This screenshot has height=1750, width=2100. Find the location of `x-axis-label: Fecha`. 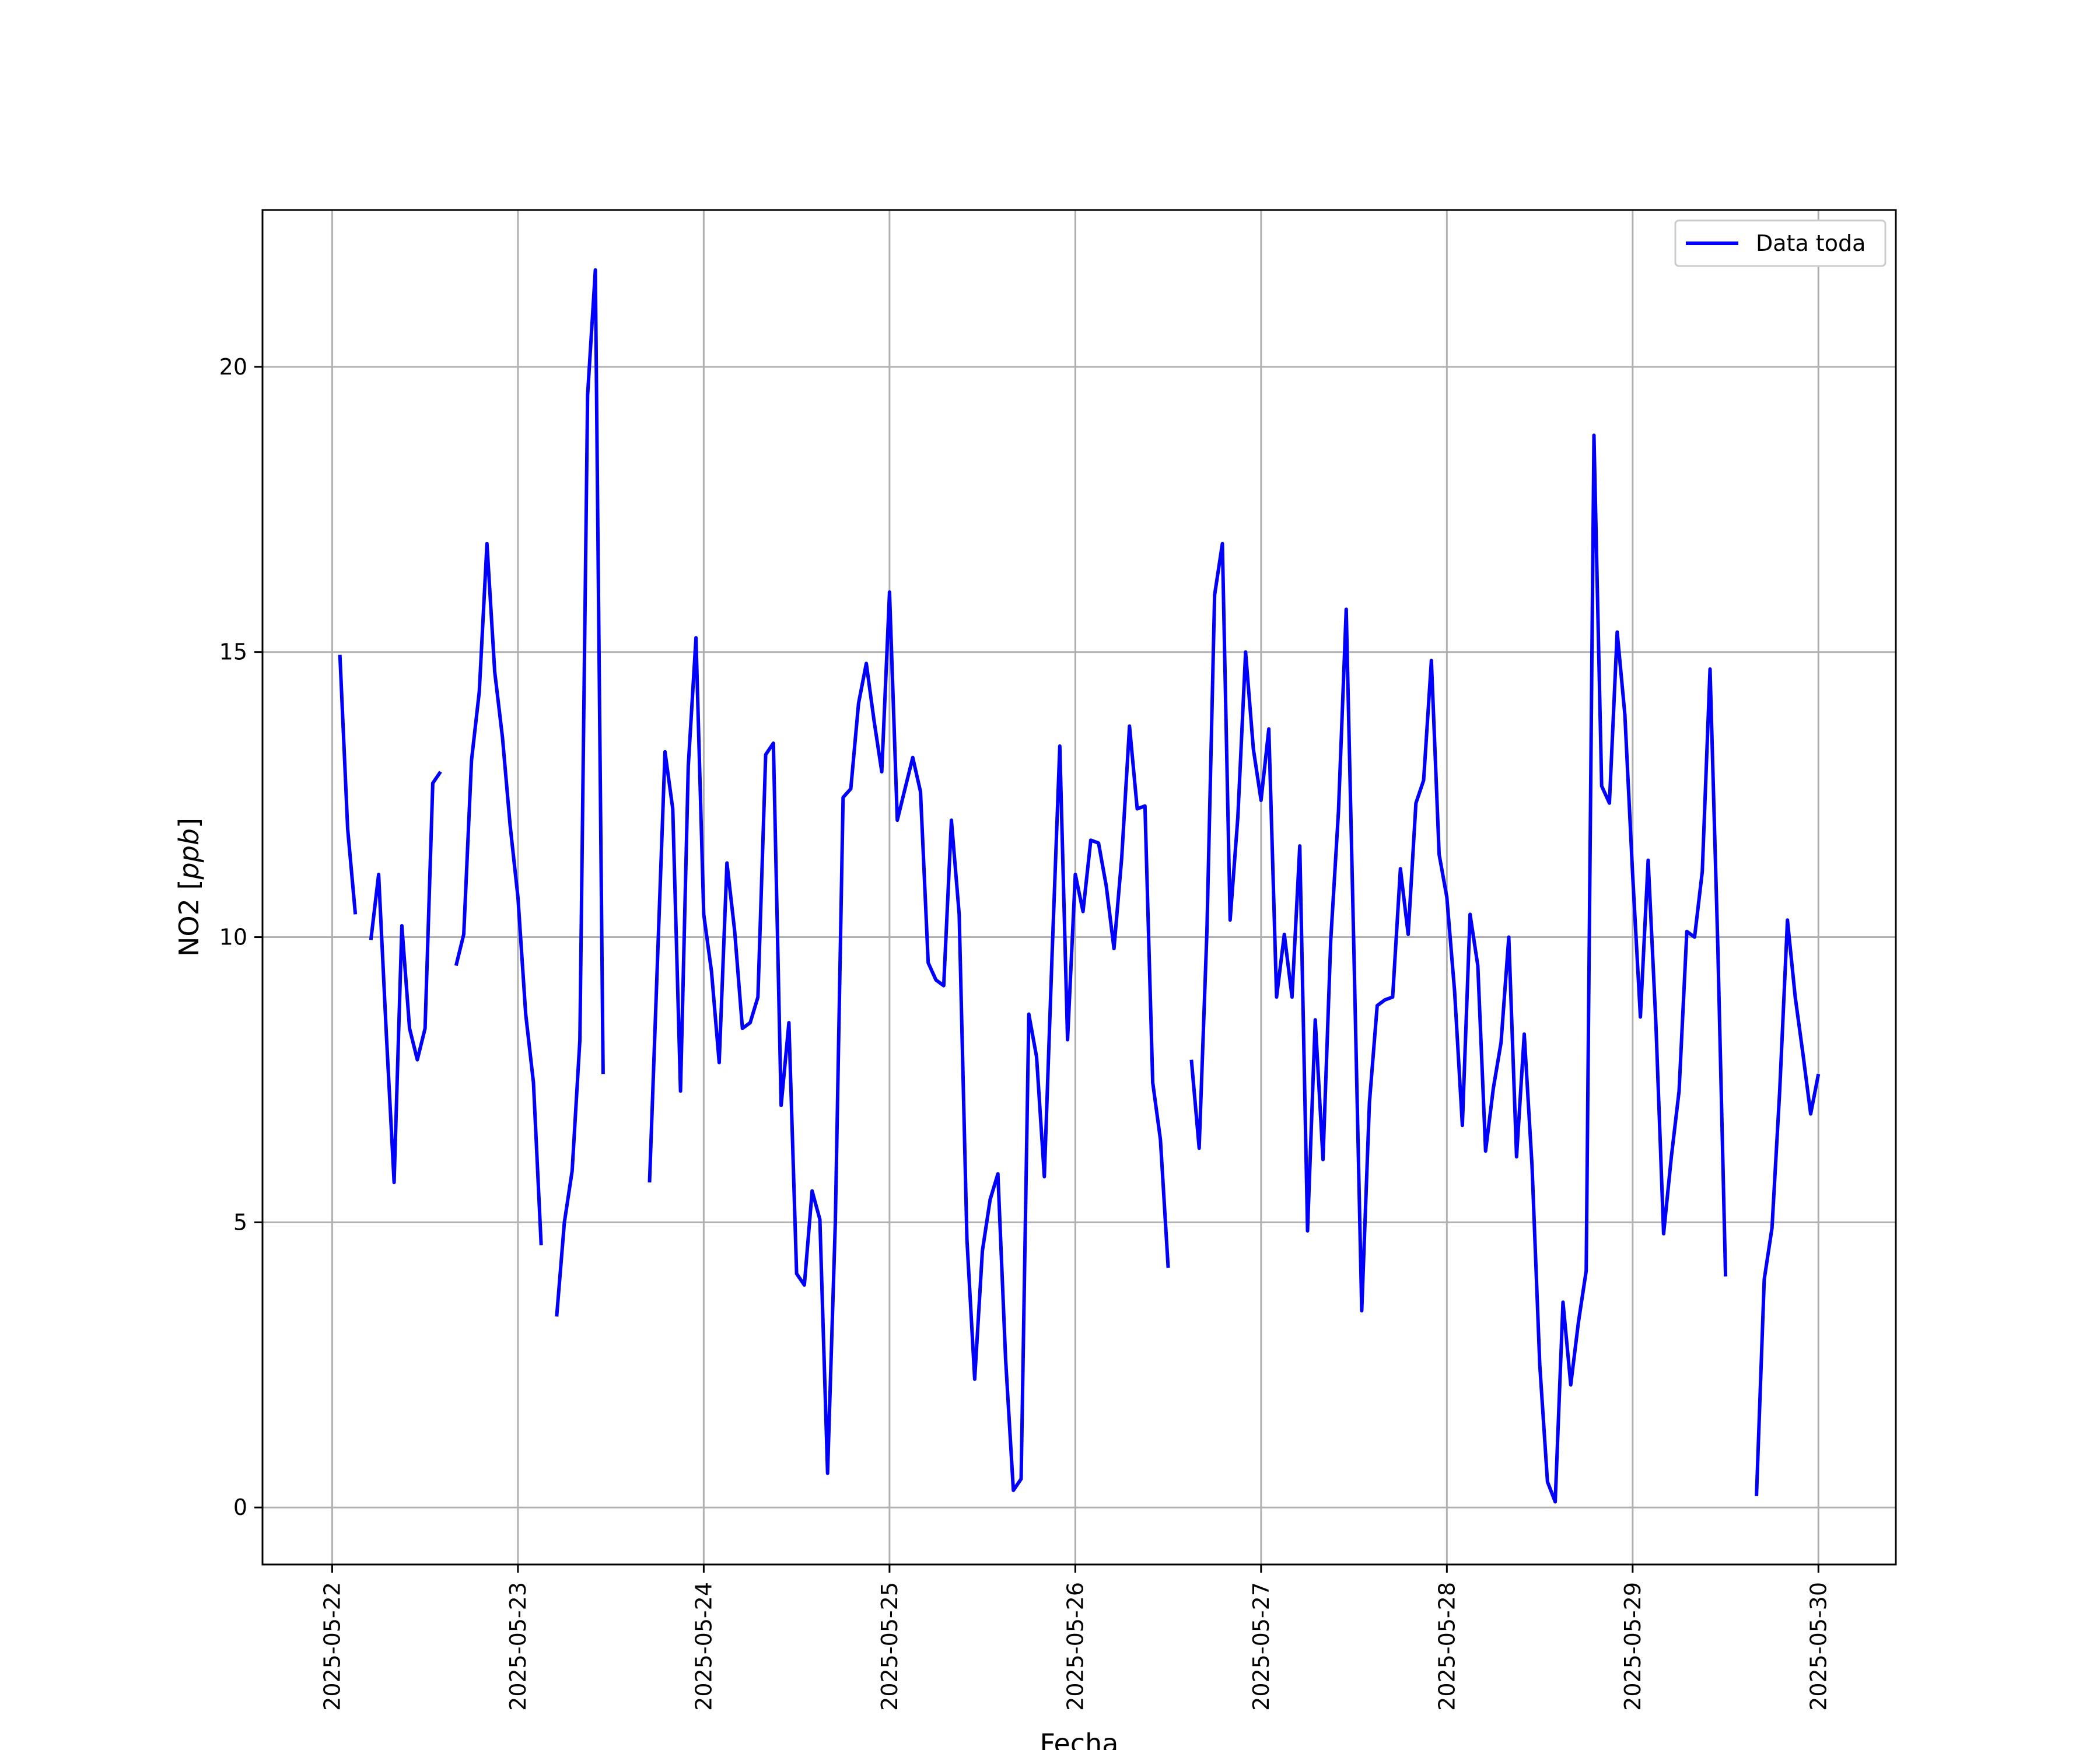

x-axis-label: Fecha is located at coordinates (1079, 1739).